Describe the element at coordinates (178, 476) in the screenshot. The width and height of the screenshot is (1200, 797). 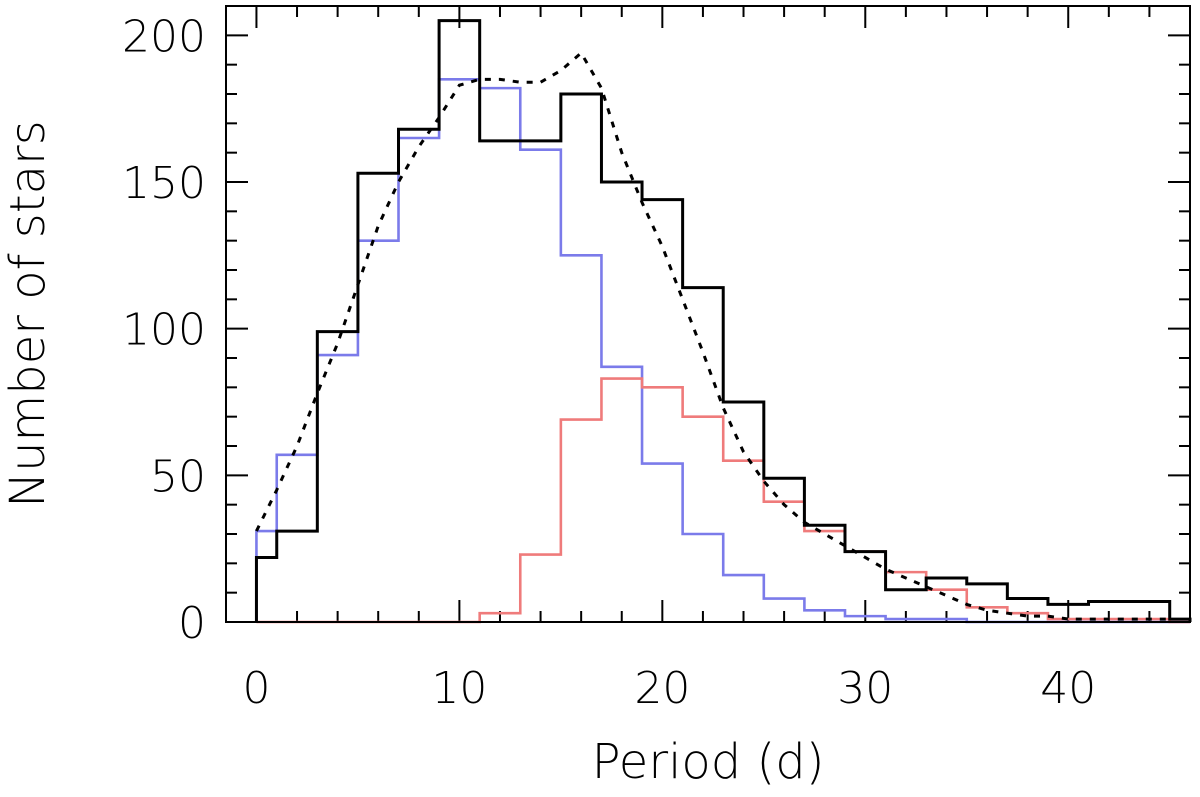
I see `y-tick-label: 50` at that location.